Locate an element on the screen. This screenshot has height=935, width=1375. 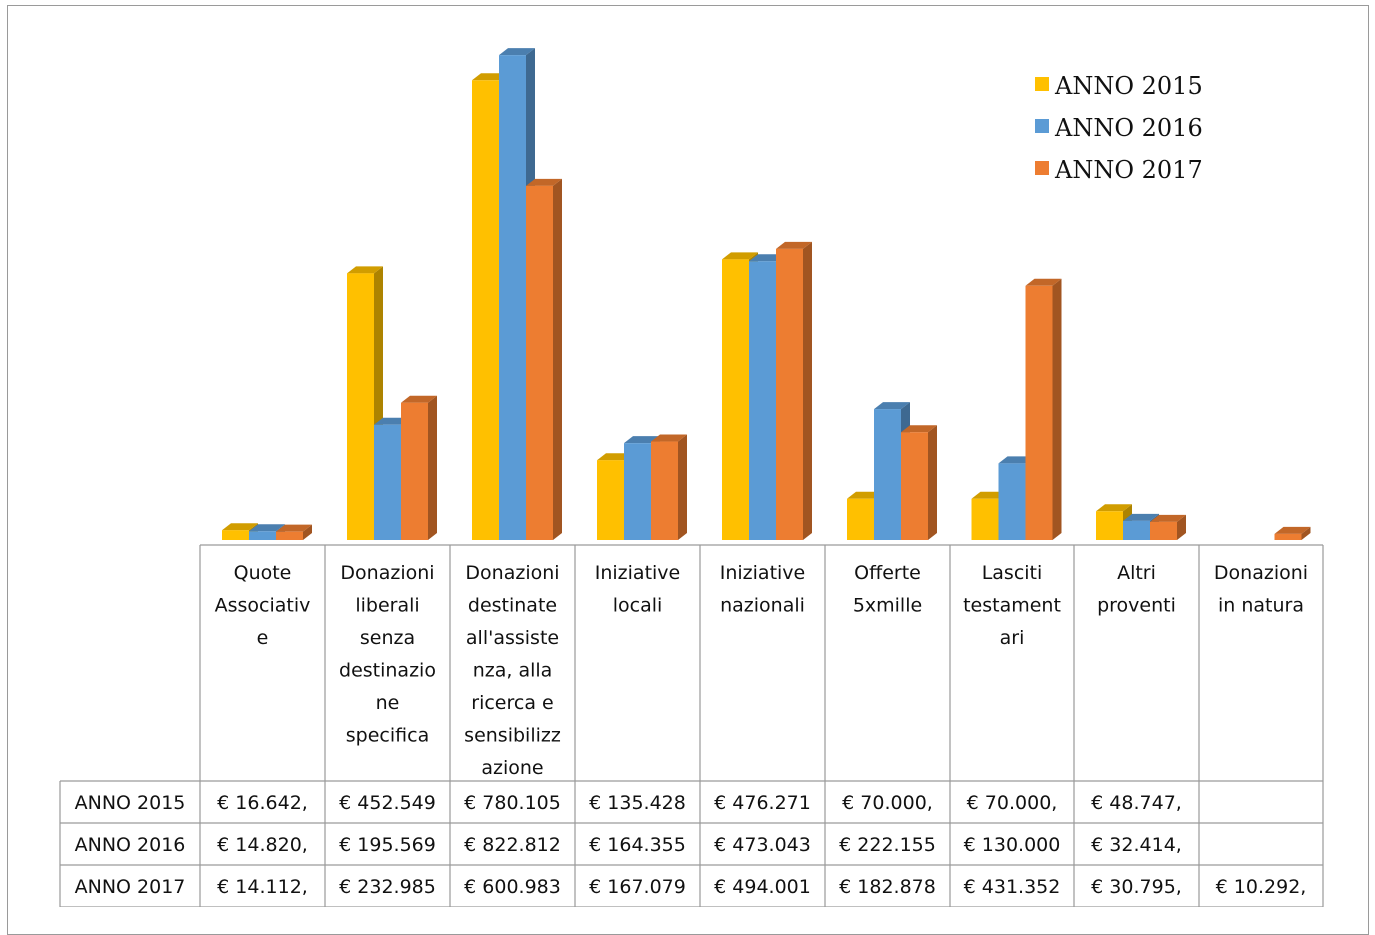
table-cell-0-3: € 135.428 is located at coordinates (637, 803).